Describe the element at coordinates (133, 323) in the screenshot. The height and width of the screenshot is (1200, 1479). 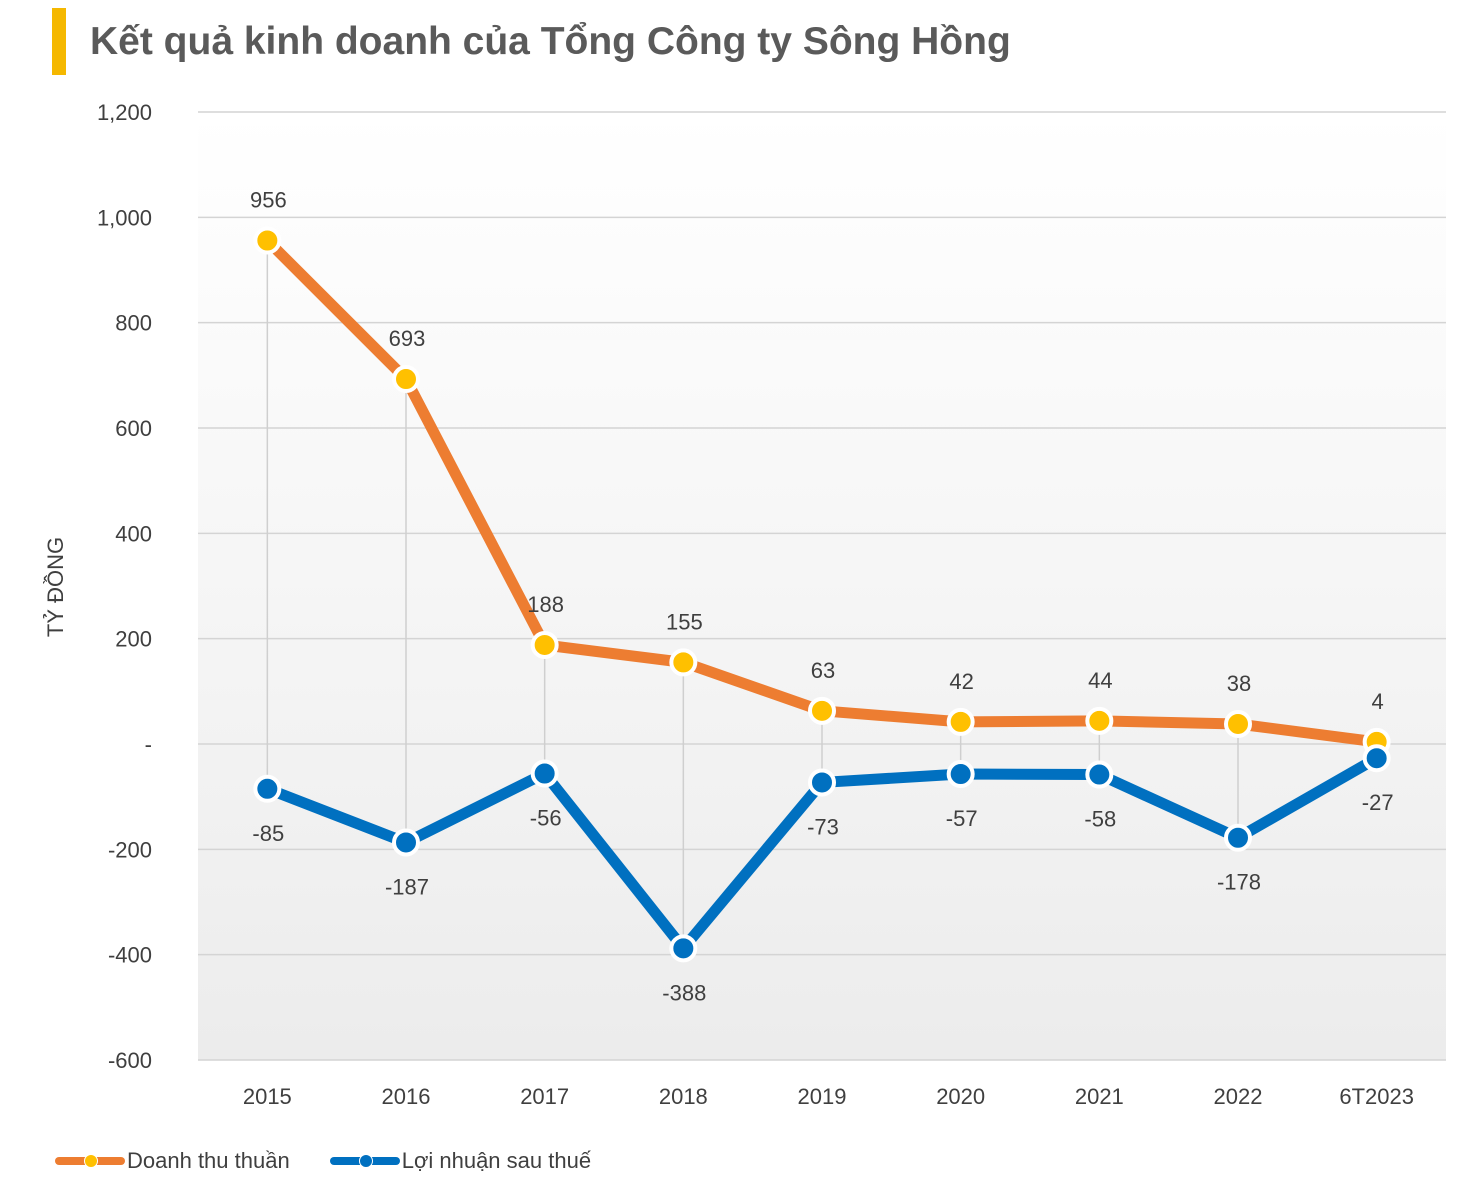
I see `y-tick-label: 800` at that location.